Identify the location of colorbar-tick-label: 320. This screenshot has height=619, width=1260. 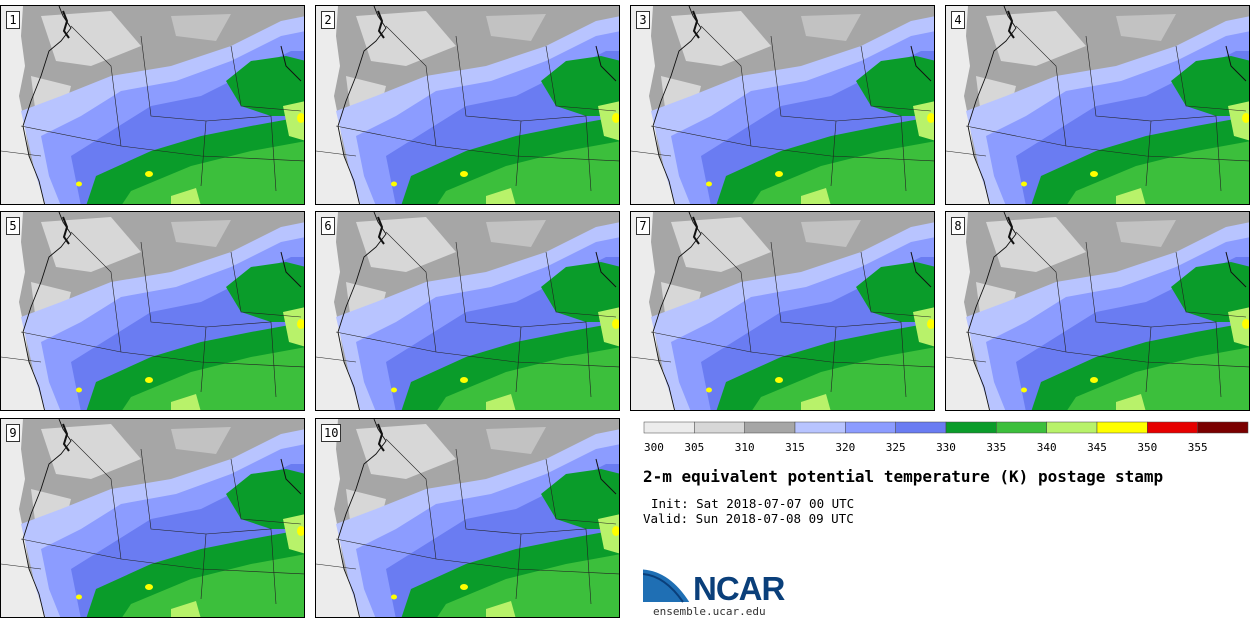
(845, 447).